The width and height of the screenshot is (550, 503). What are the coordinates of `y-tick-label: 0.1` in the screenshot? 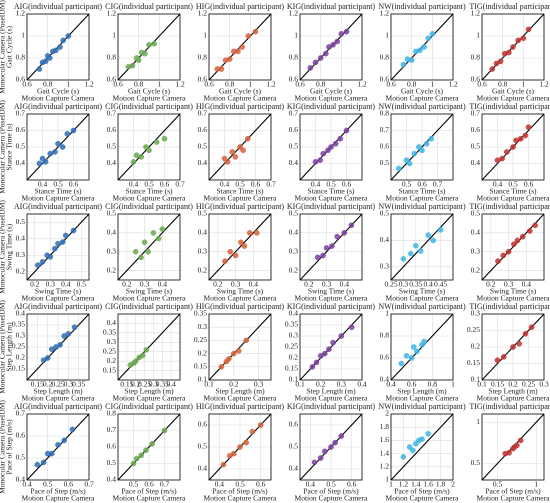 It's located at (294, 379).